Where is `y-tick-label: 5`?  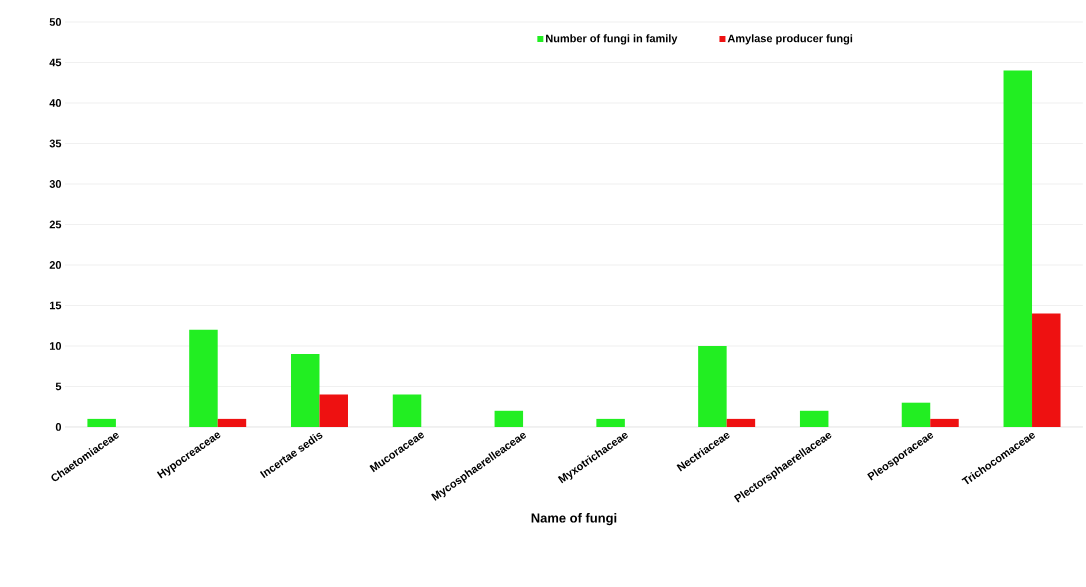 y-tick-label: 5 is located at coordinates (58, 386).